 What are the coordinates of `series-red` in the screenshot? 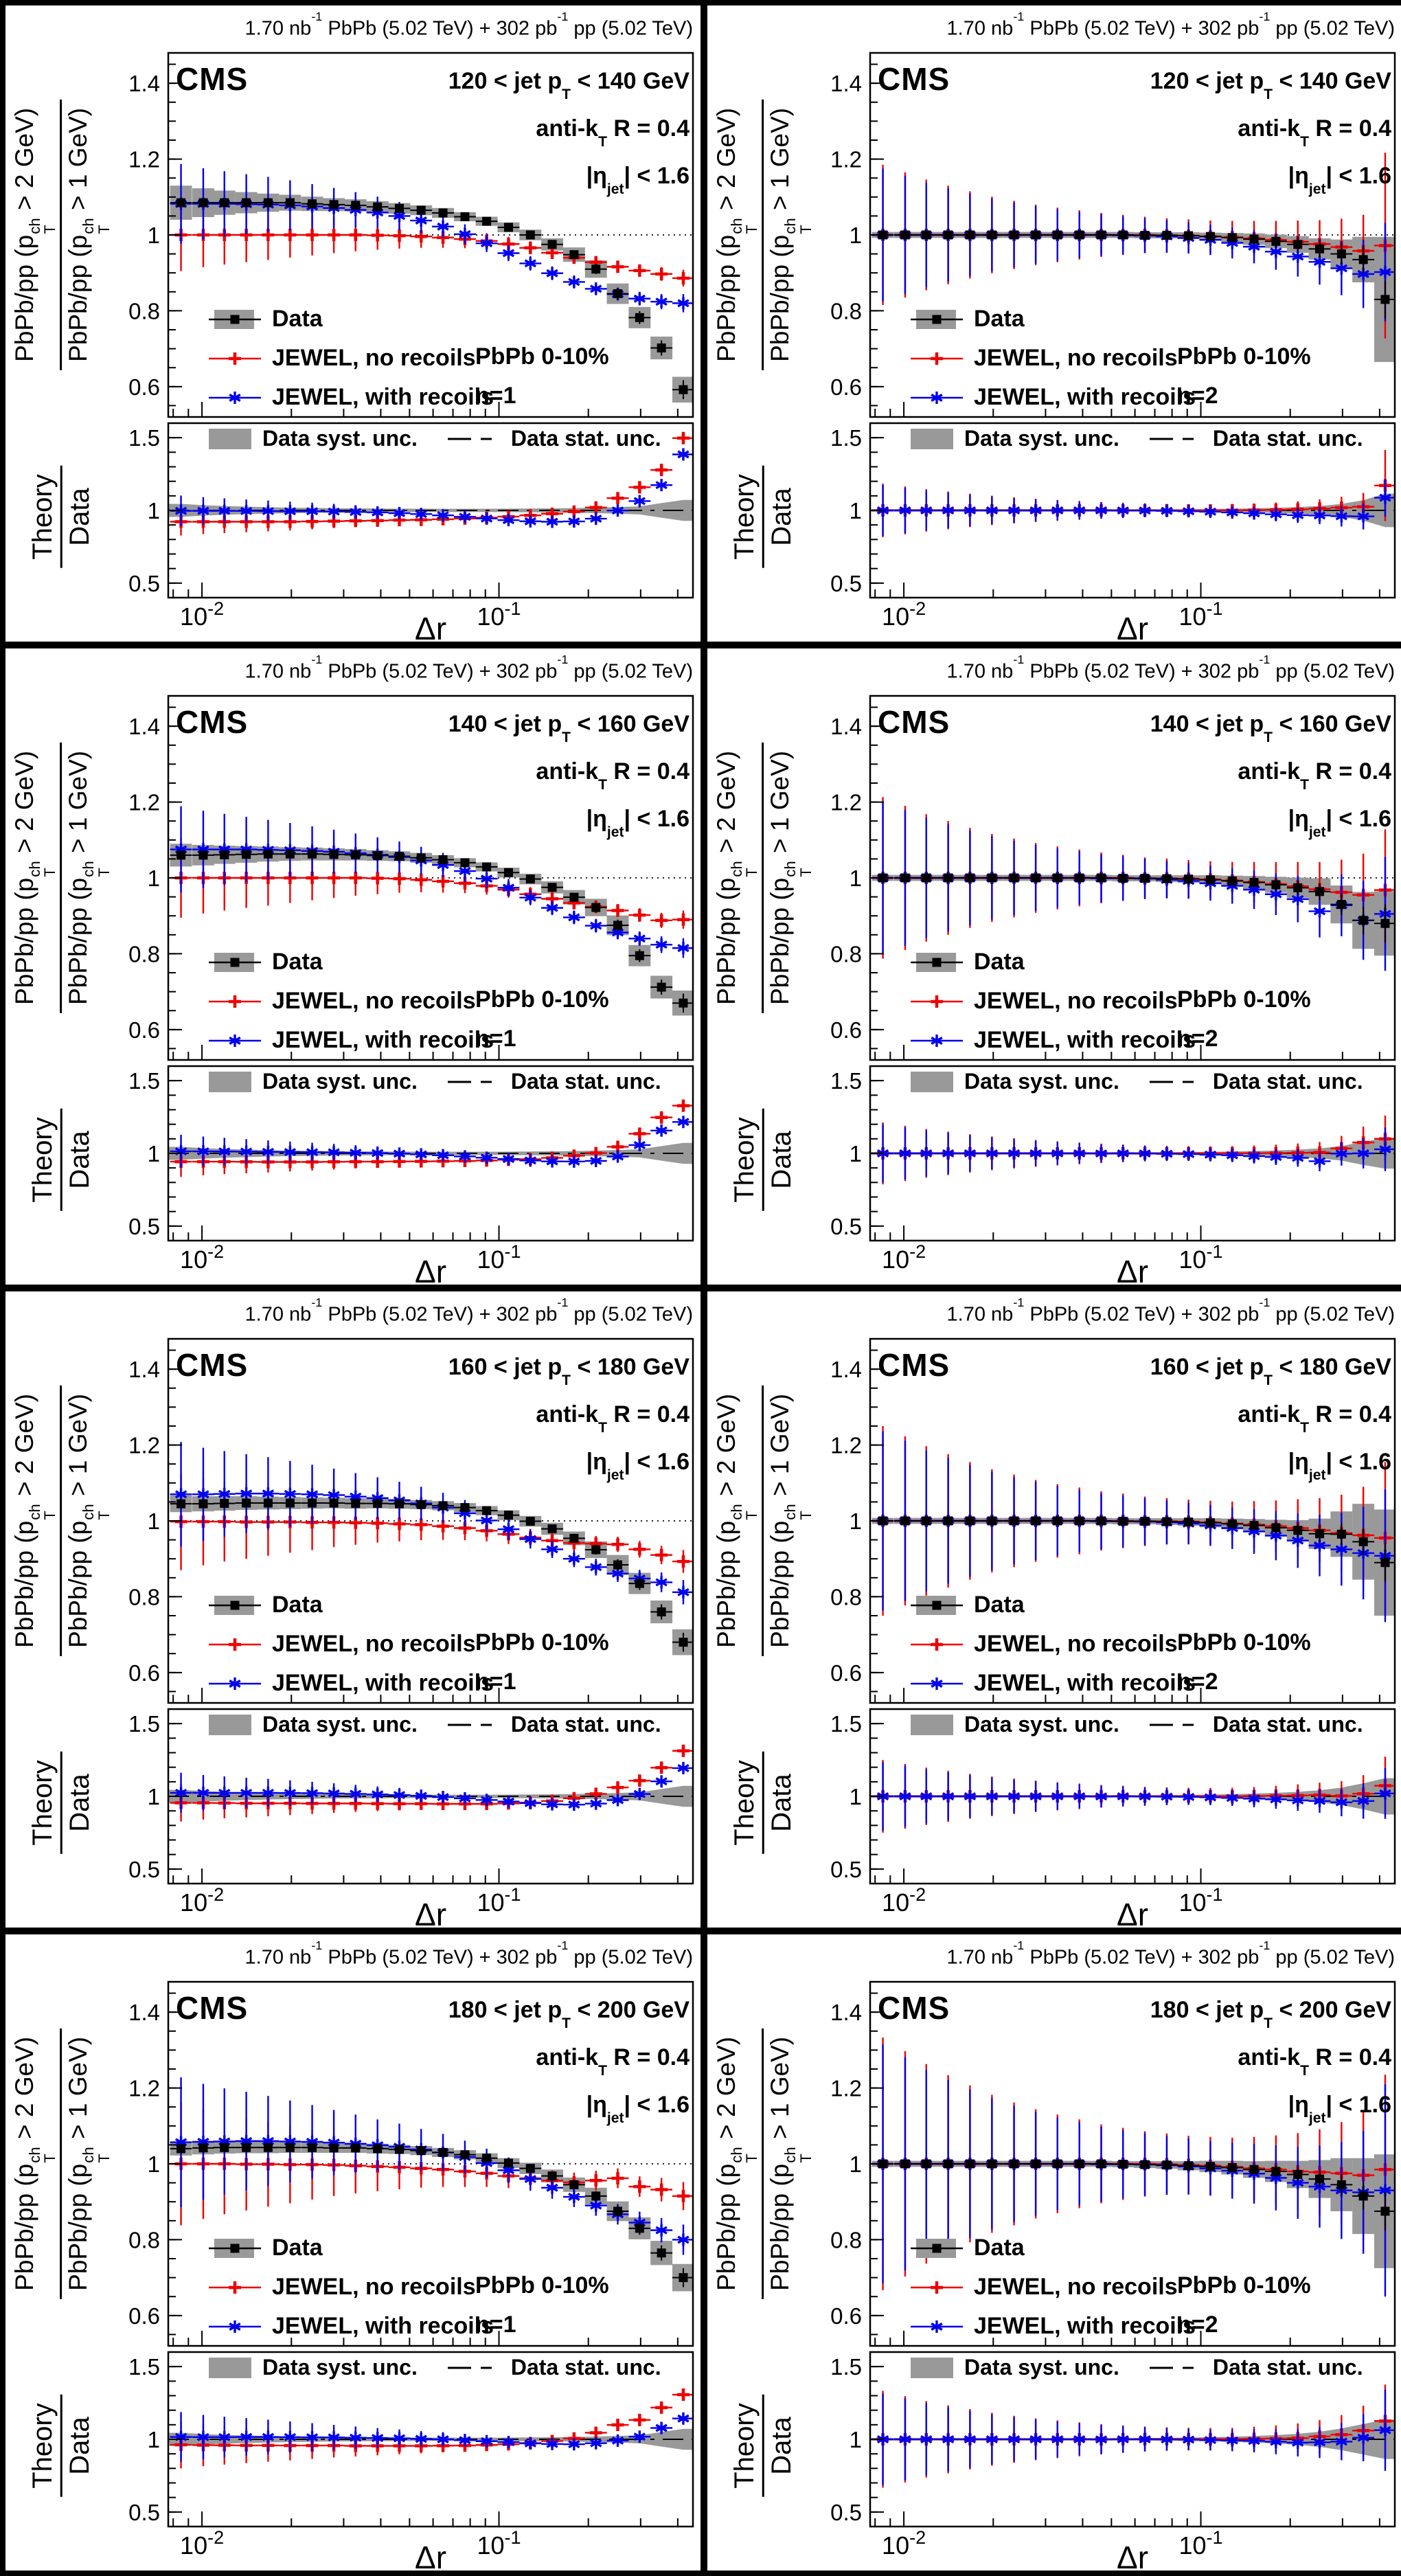 It's located at (1133, 493).